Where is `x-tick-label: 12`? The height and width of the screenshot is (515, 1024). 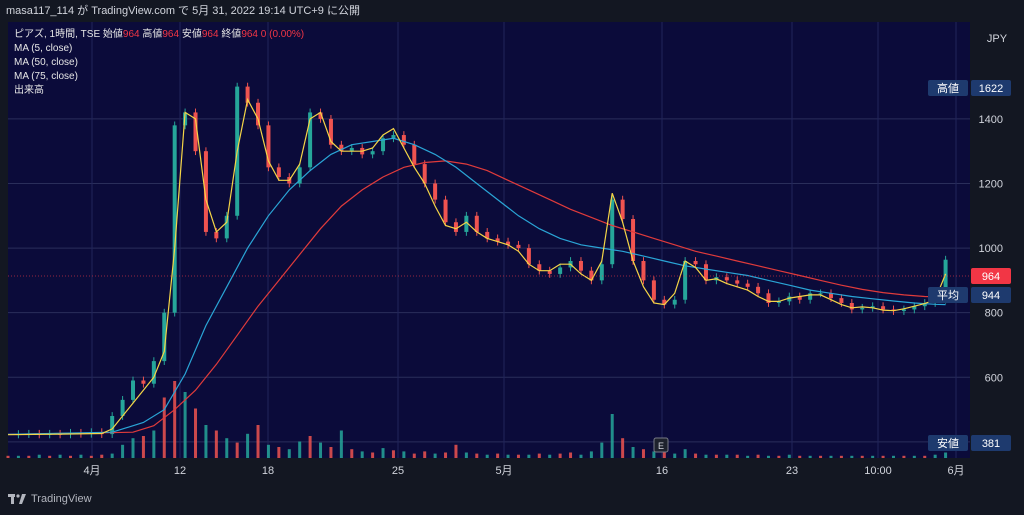 x-tick-label: 12 is located at coordinates (180, 471).